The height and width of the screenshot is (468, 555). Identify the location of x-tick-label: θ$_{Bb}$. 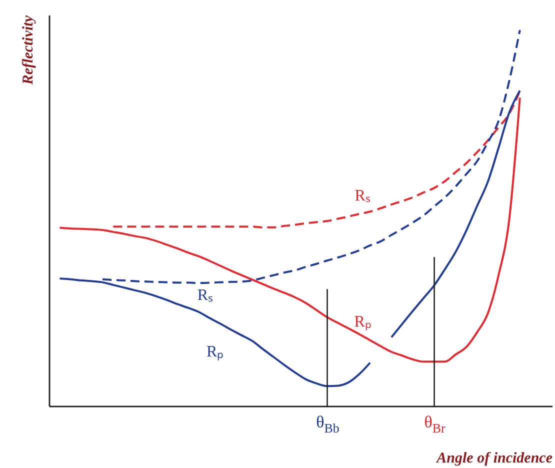
(328, 424).